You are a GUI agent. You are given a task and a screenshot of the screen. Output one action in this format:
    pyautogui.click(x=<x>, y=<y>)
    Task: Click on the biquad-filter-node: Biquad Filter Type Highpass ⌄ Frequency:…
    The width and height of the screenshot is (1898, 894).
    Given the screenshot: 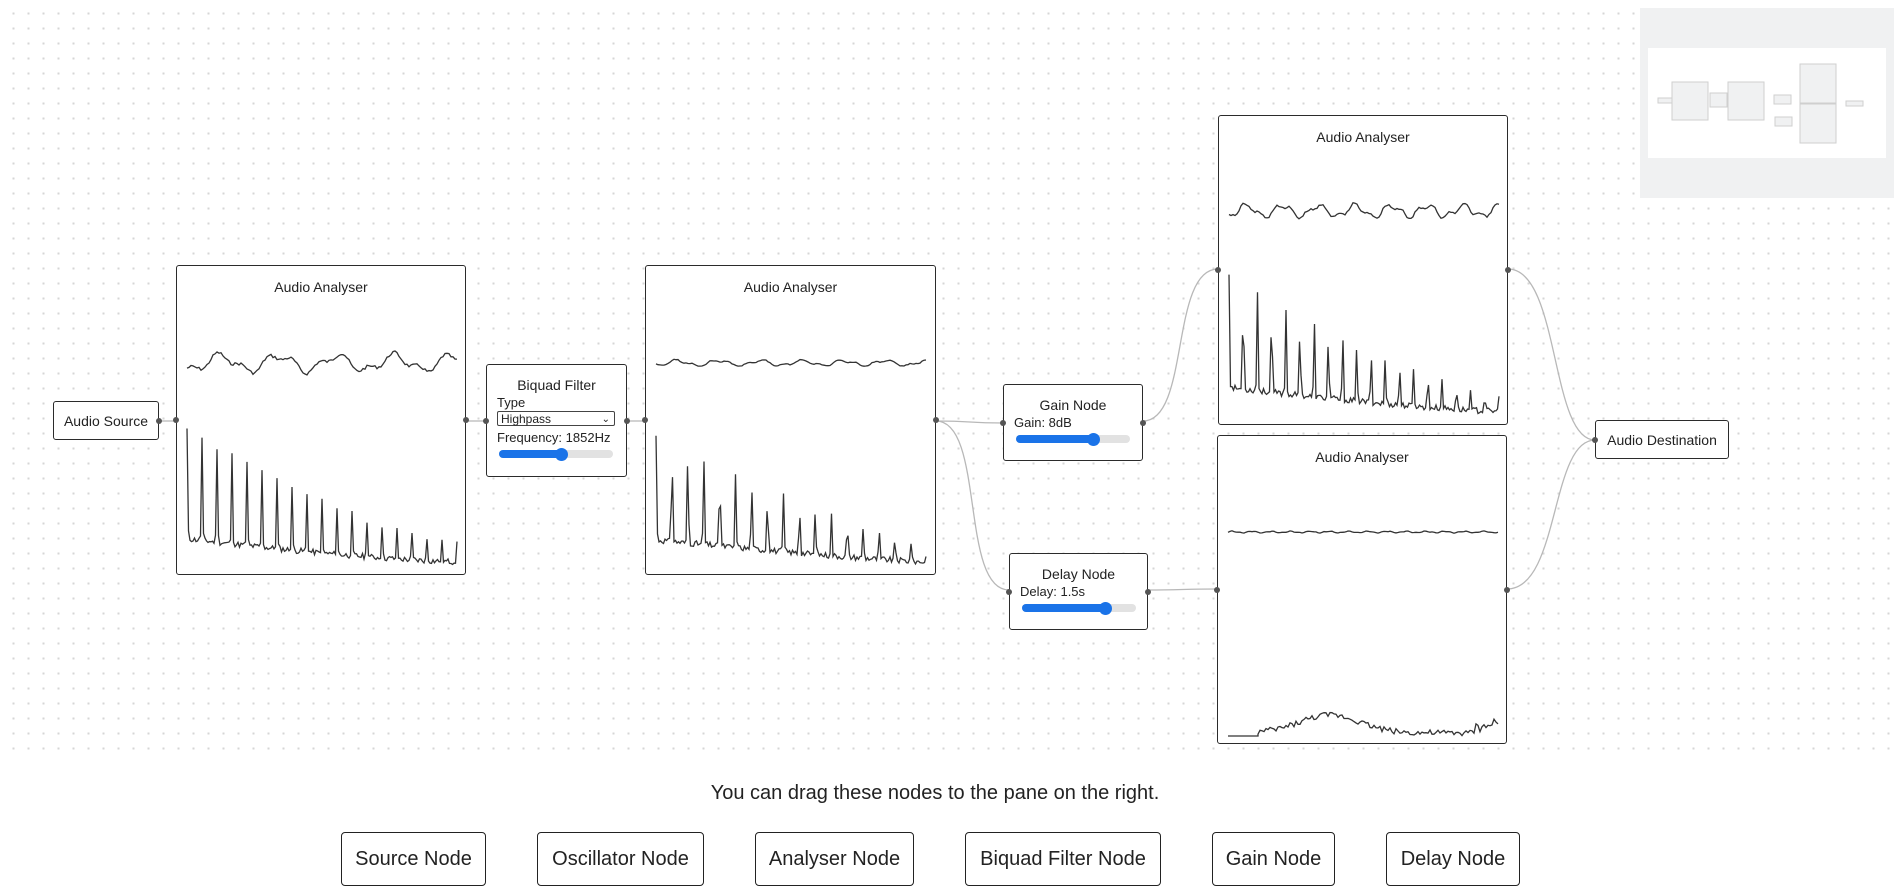 What is the action you would take?
    pyautogui.click(x=556, y=420)
    